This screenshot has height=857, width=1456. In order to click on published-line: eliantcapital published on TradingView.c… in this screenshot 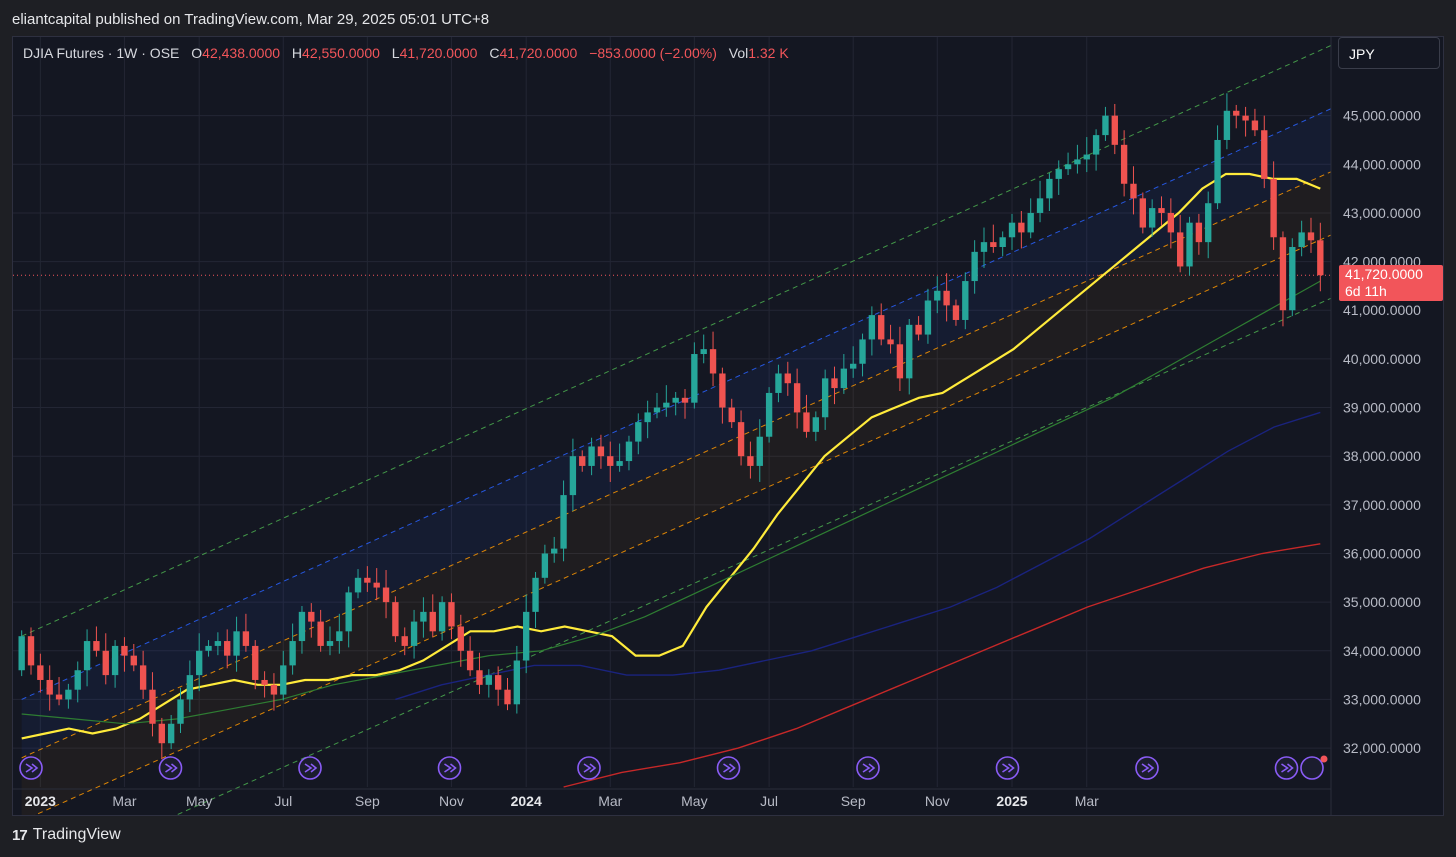, I will do `click(251, 19)`.